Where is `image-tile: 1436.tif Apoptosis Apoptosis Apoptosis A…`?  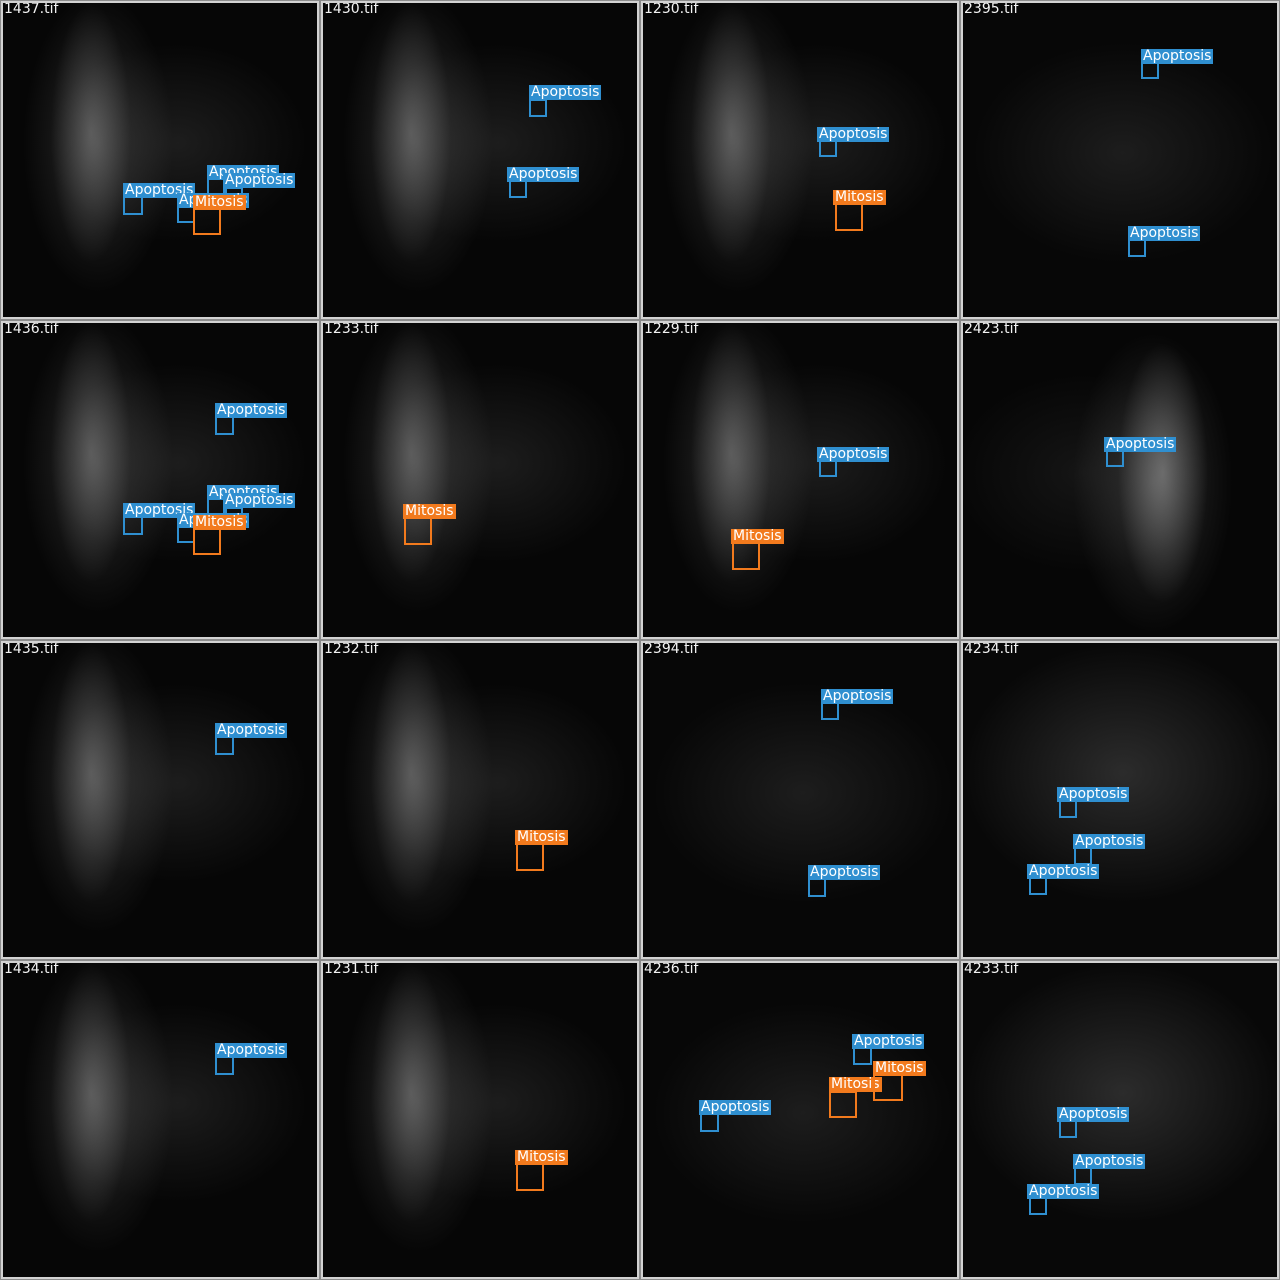 image-tile: 1436.tif Apoptosis Apoptosis Apoptosis A… is located at coordinates (160, 480).